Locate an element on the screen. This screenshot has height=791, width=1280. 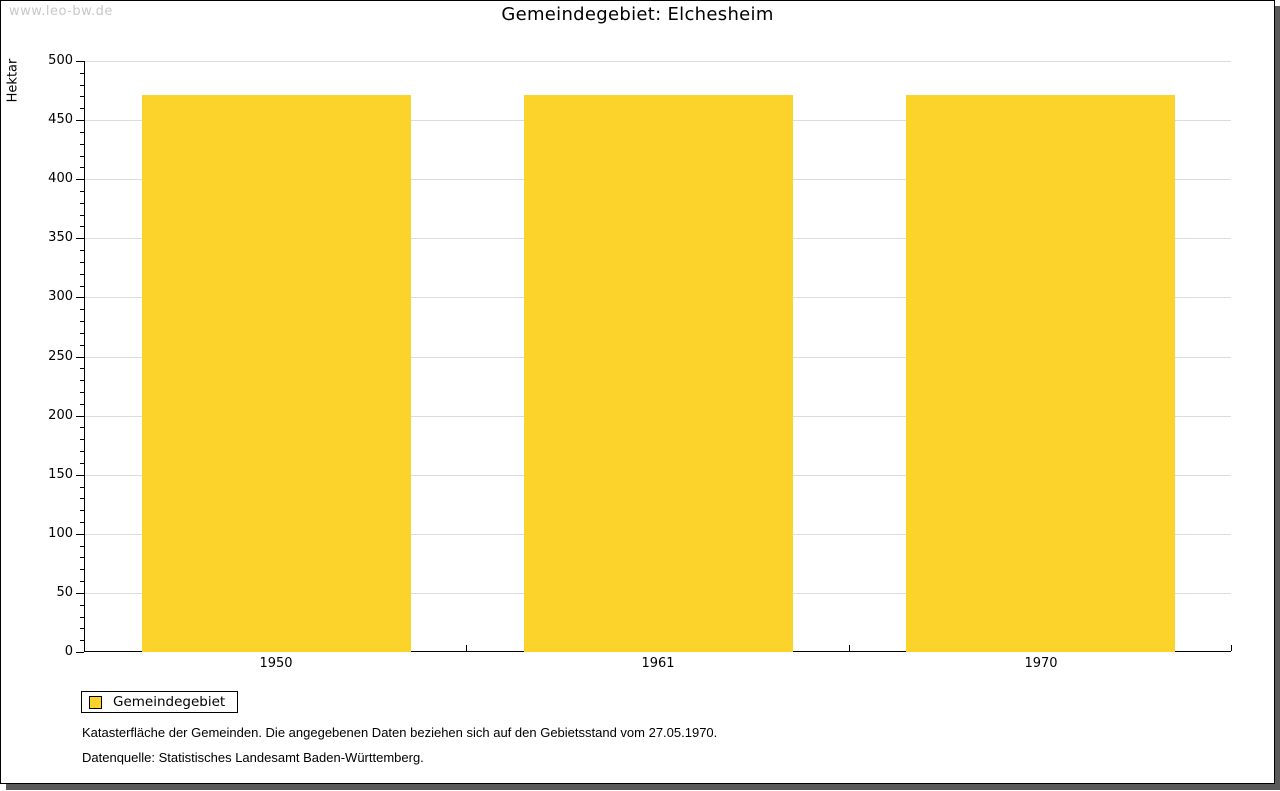
y-tick-label: 450 is located at coordinates (60, 119).